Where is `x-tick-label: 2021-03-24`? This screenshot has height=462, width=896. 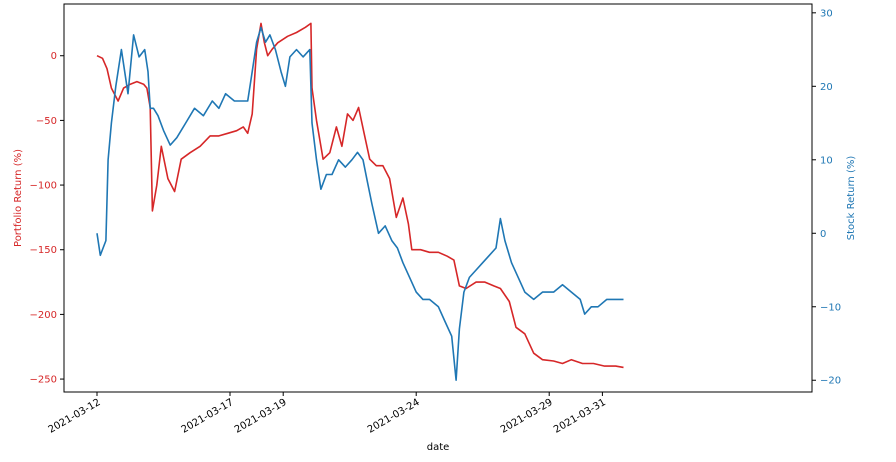 x-tick-label: 2021-03-24 is located at coordinates (394, 416).